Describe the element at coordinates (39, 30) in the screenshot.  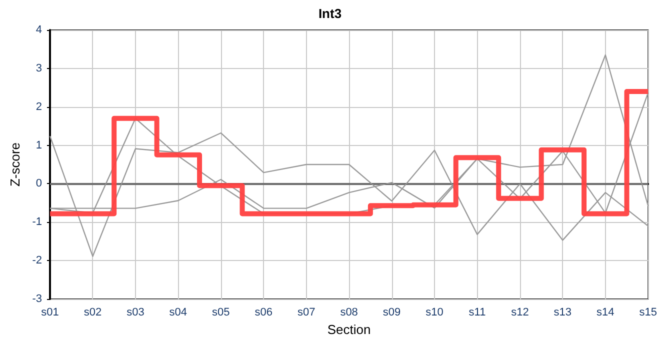
I see `y-tick-label: 4` at that location.